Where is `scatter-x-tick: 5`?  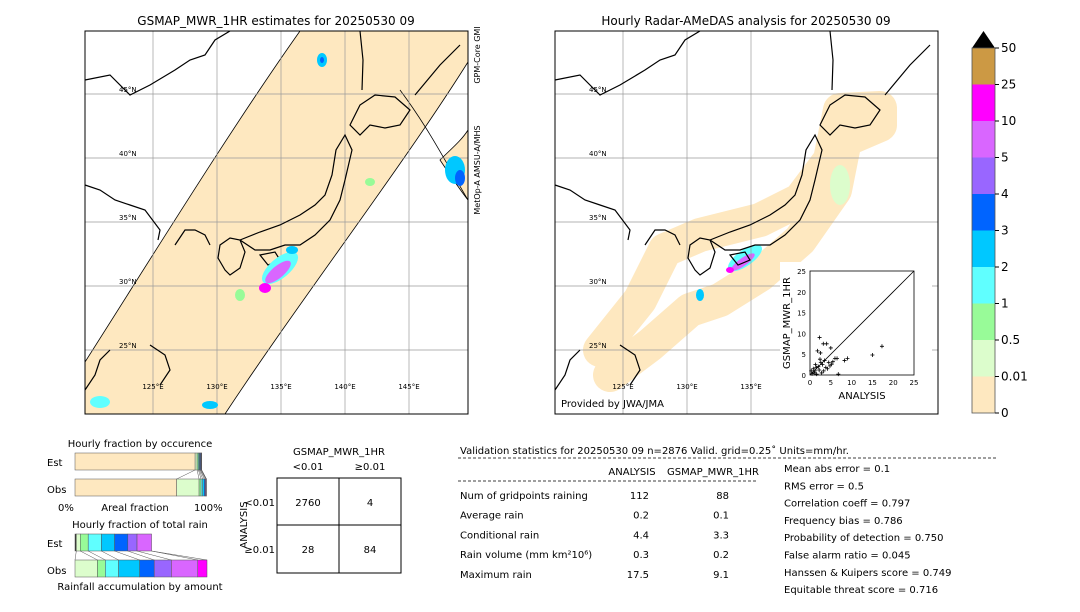 scatter-x-tick: 5 is located at coordinates (831, 383).